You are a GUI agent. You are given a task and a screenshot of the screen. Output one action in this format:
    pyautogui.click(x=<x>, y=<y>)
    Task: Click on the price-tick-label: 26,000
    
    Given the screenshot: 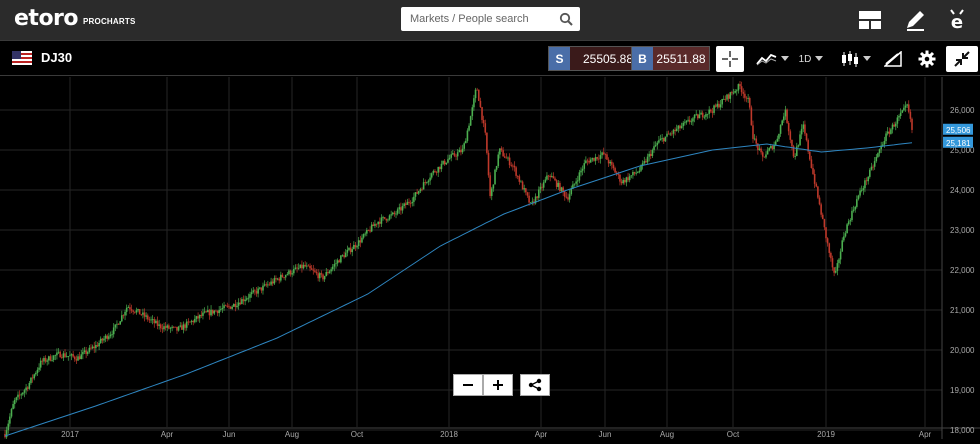 What is the action you would take?
    pyautogui.click(x=962, y=110)
    